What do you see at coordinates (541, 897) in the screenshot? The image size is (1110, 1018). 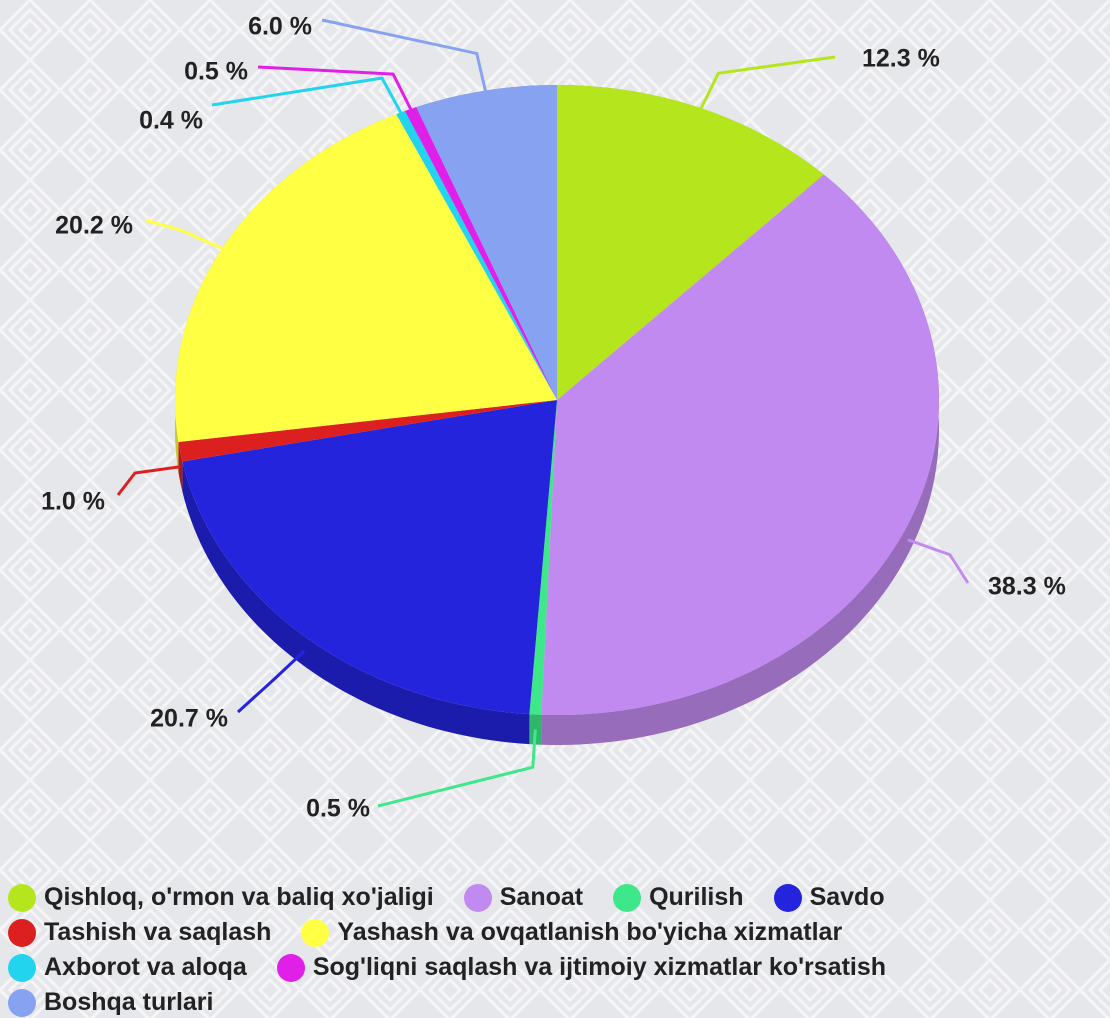 I see `legend-label: Sanoat` at bounding box center [541, 897].